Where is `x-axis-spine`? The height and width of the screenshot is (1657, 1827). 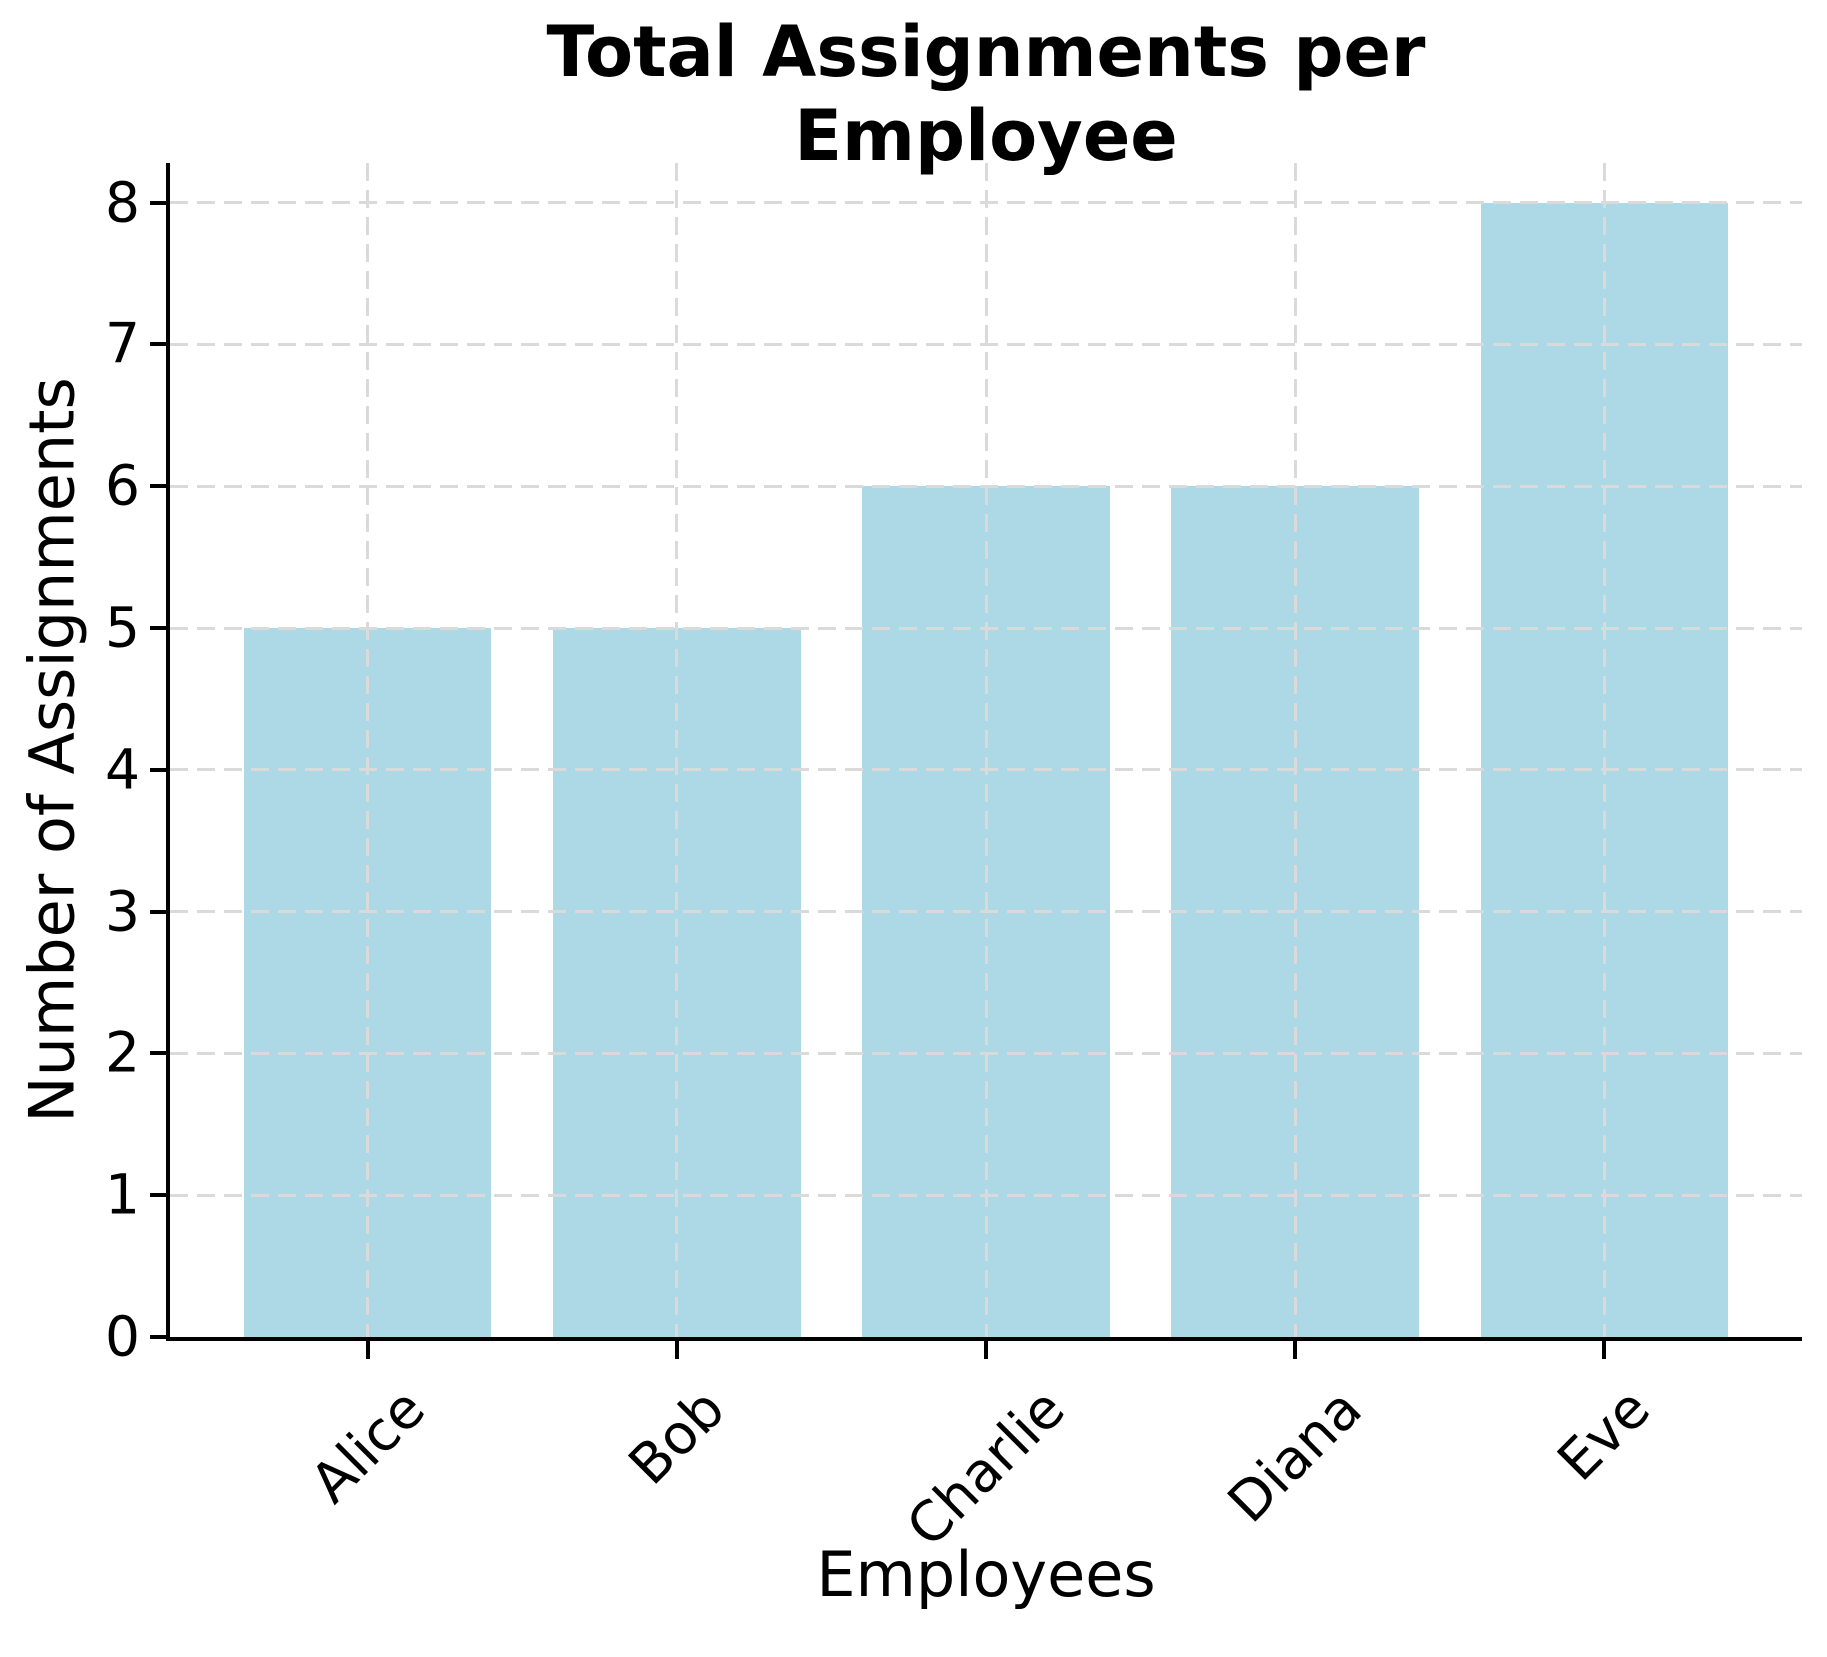 x-axis-spine is located at coordinates (984, 1339).